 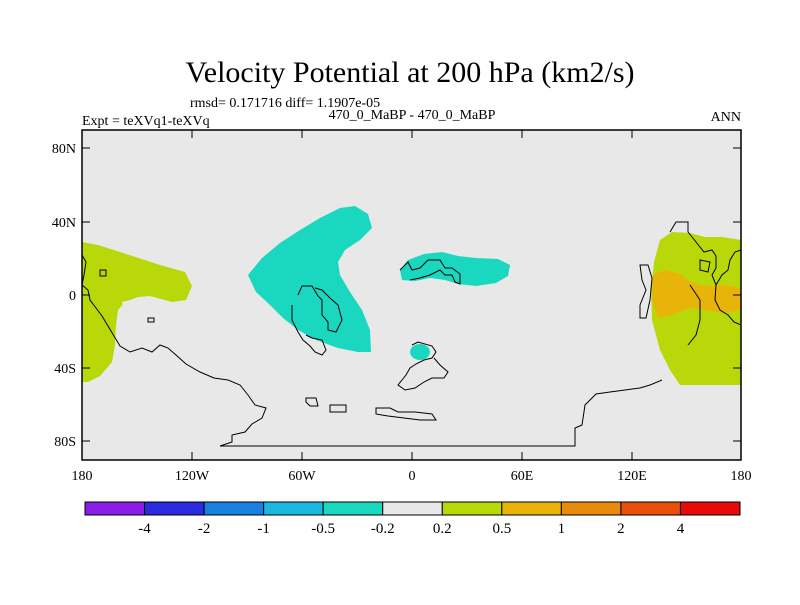 What do you see at coordinates (65, 369) in the screenshot?
I see `y-tick-label: 40S` at bounding box center [65, 369].